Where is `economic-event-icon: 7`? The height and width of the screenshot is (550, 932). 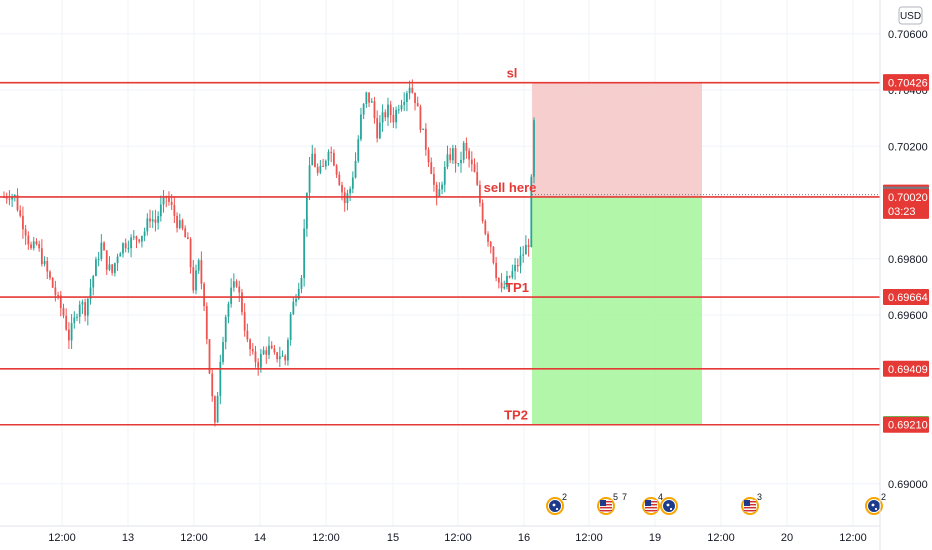
economic-event-icon: 7 is located at coordinates (624, 497).